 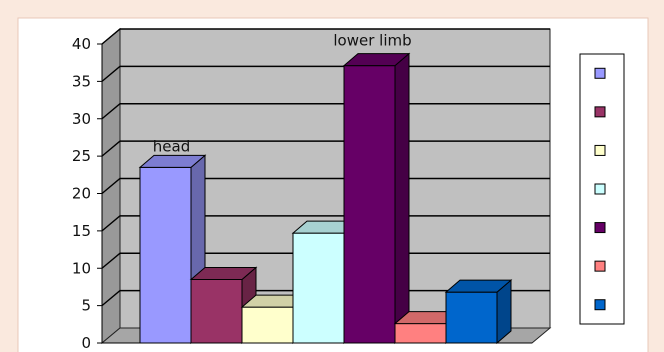 I want to click on data-label: head, so click(x=171, y=146).